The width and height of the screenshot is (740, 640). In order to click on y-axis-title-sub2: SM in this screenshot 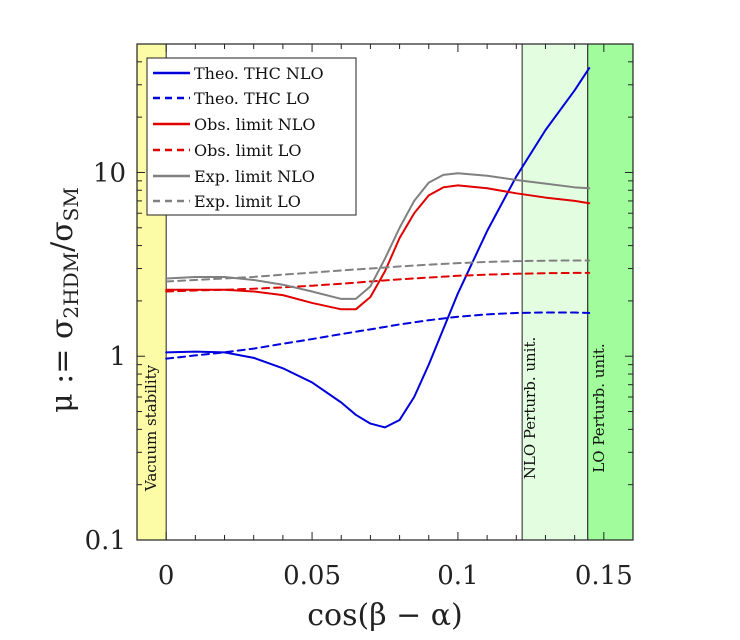, I will do `click(71, 204)`.